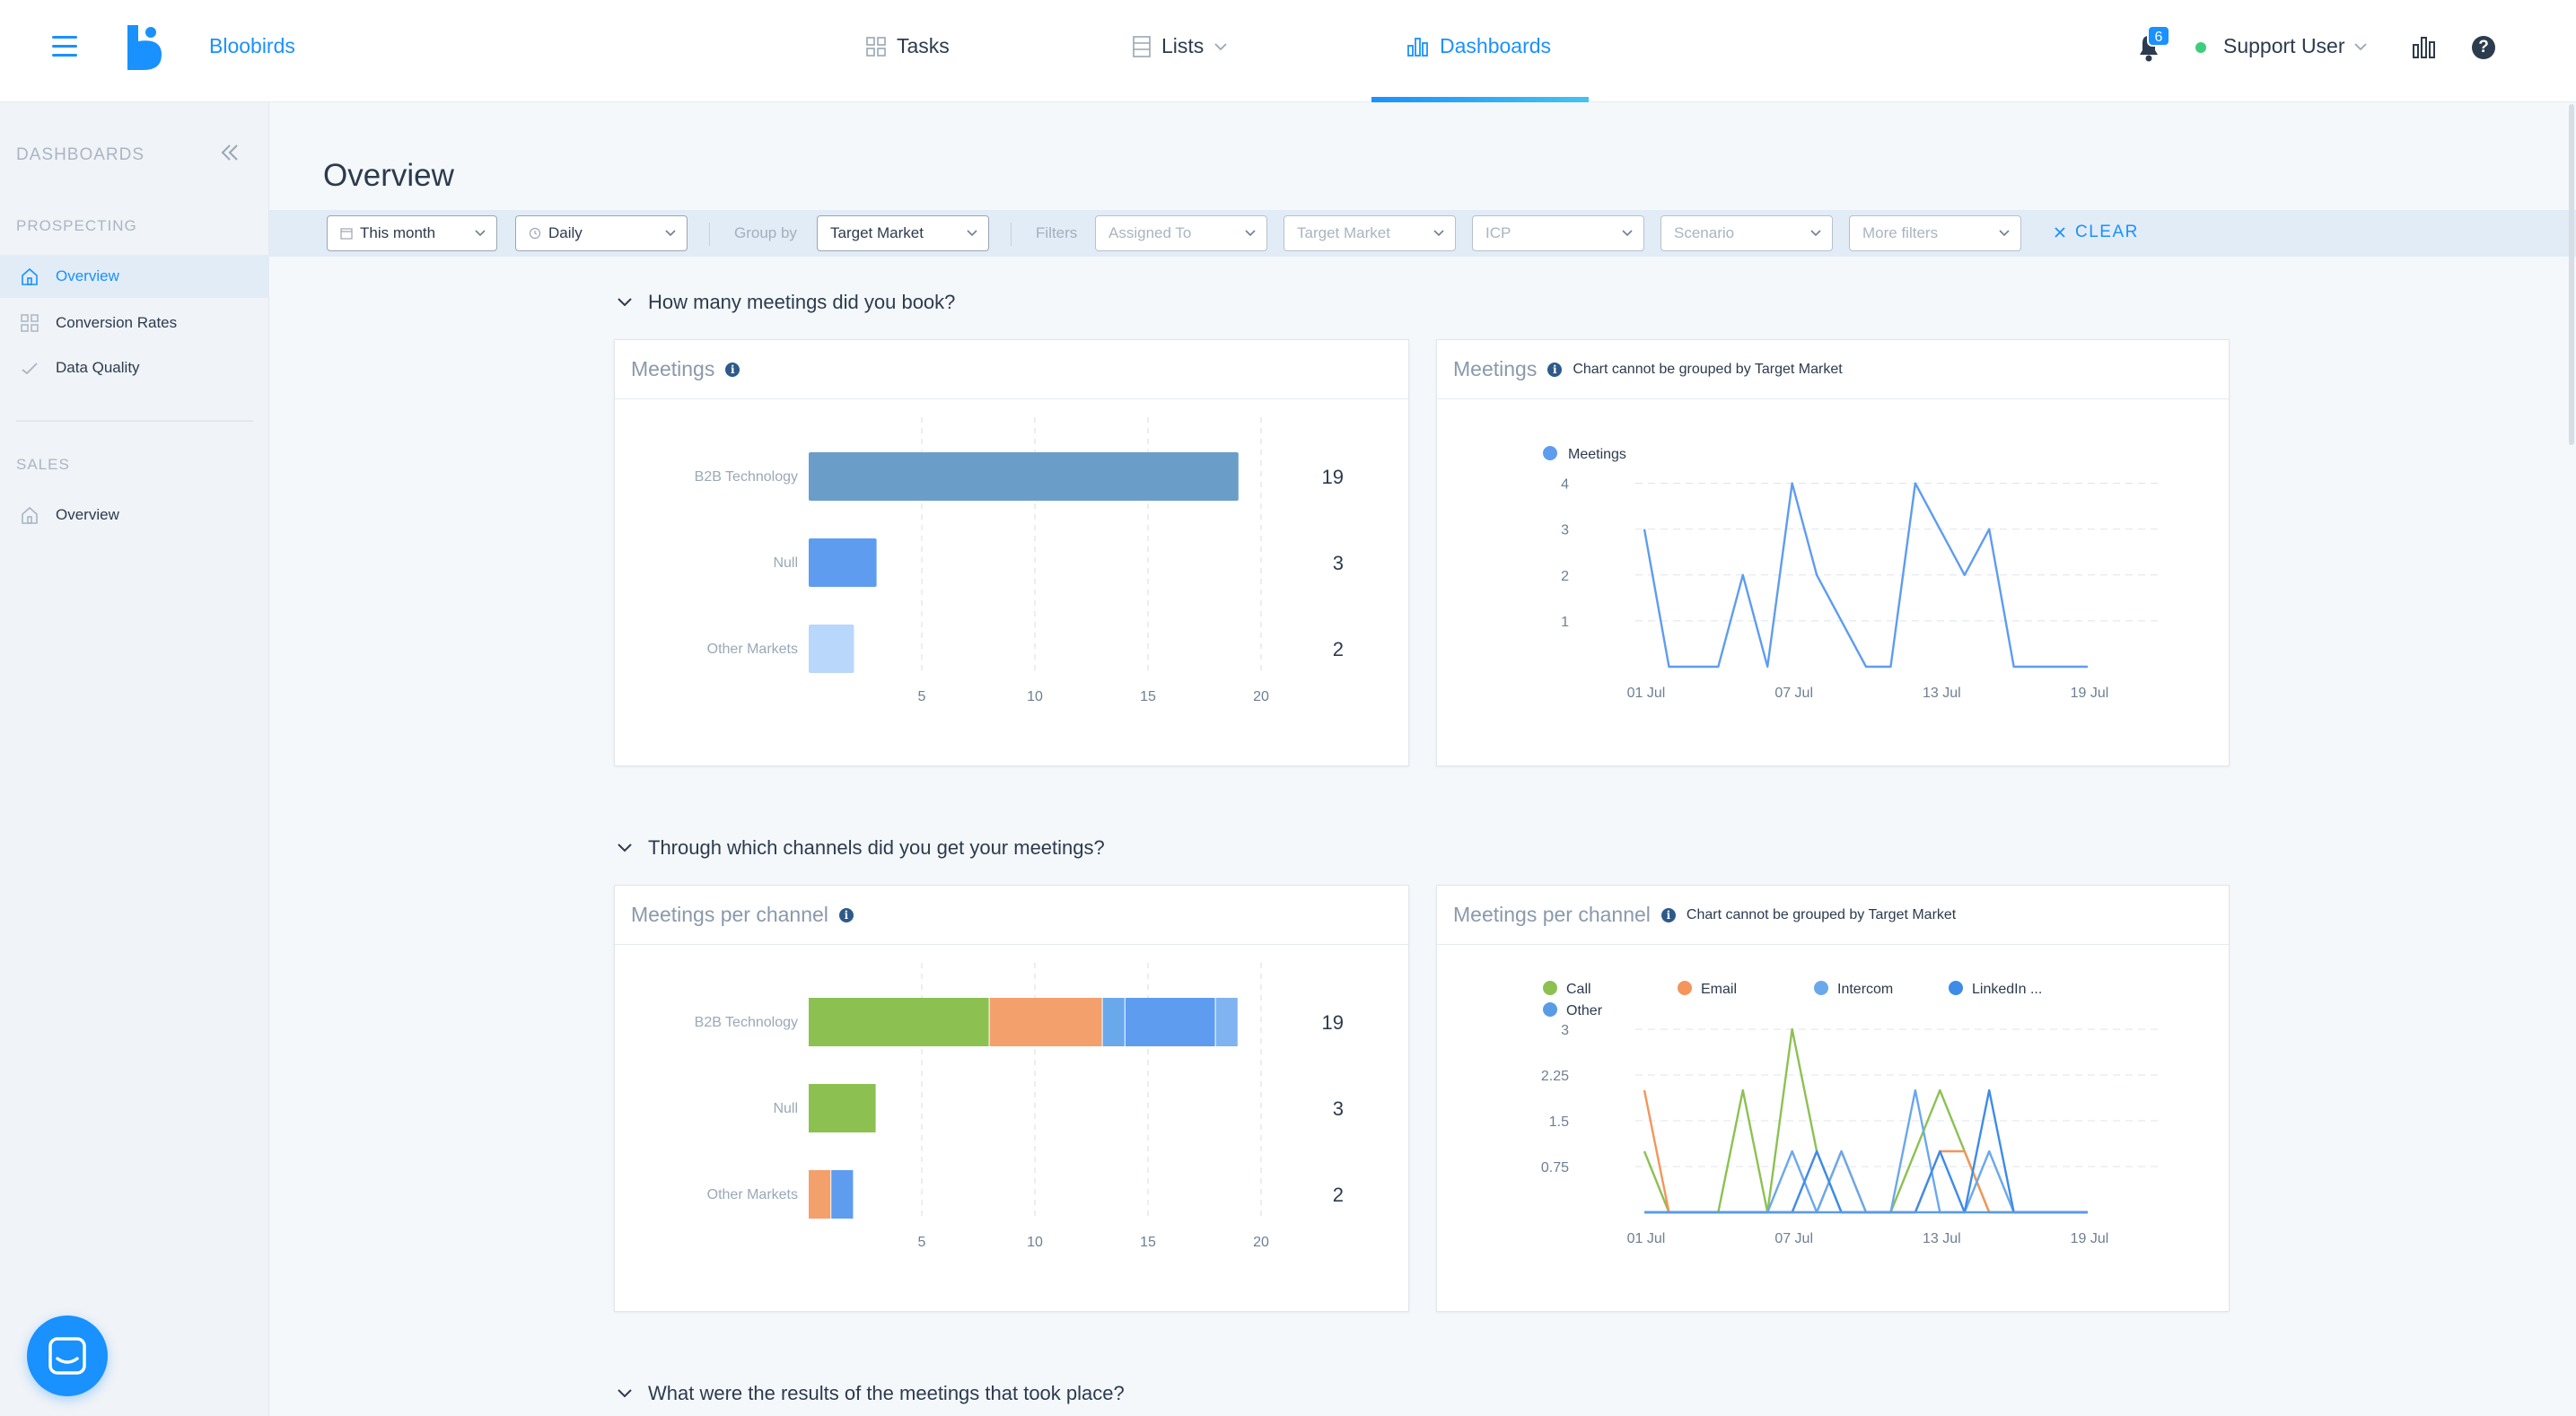  Describe the element at coordinates (388, 175) in the screenshot. I see `page-title: Overview` at that location.